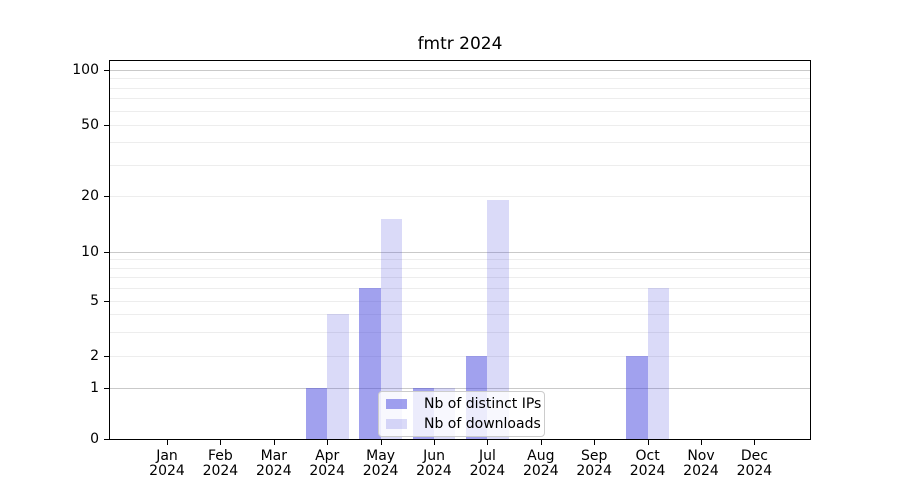  I want to click on x-tick-label: Apr 2024, so click(327, 463).